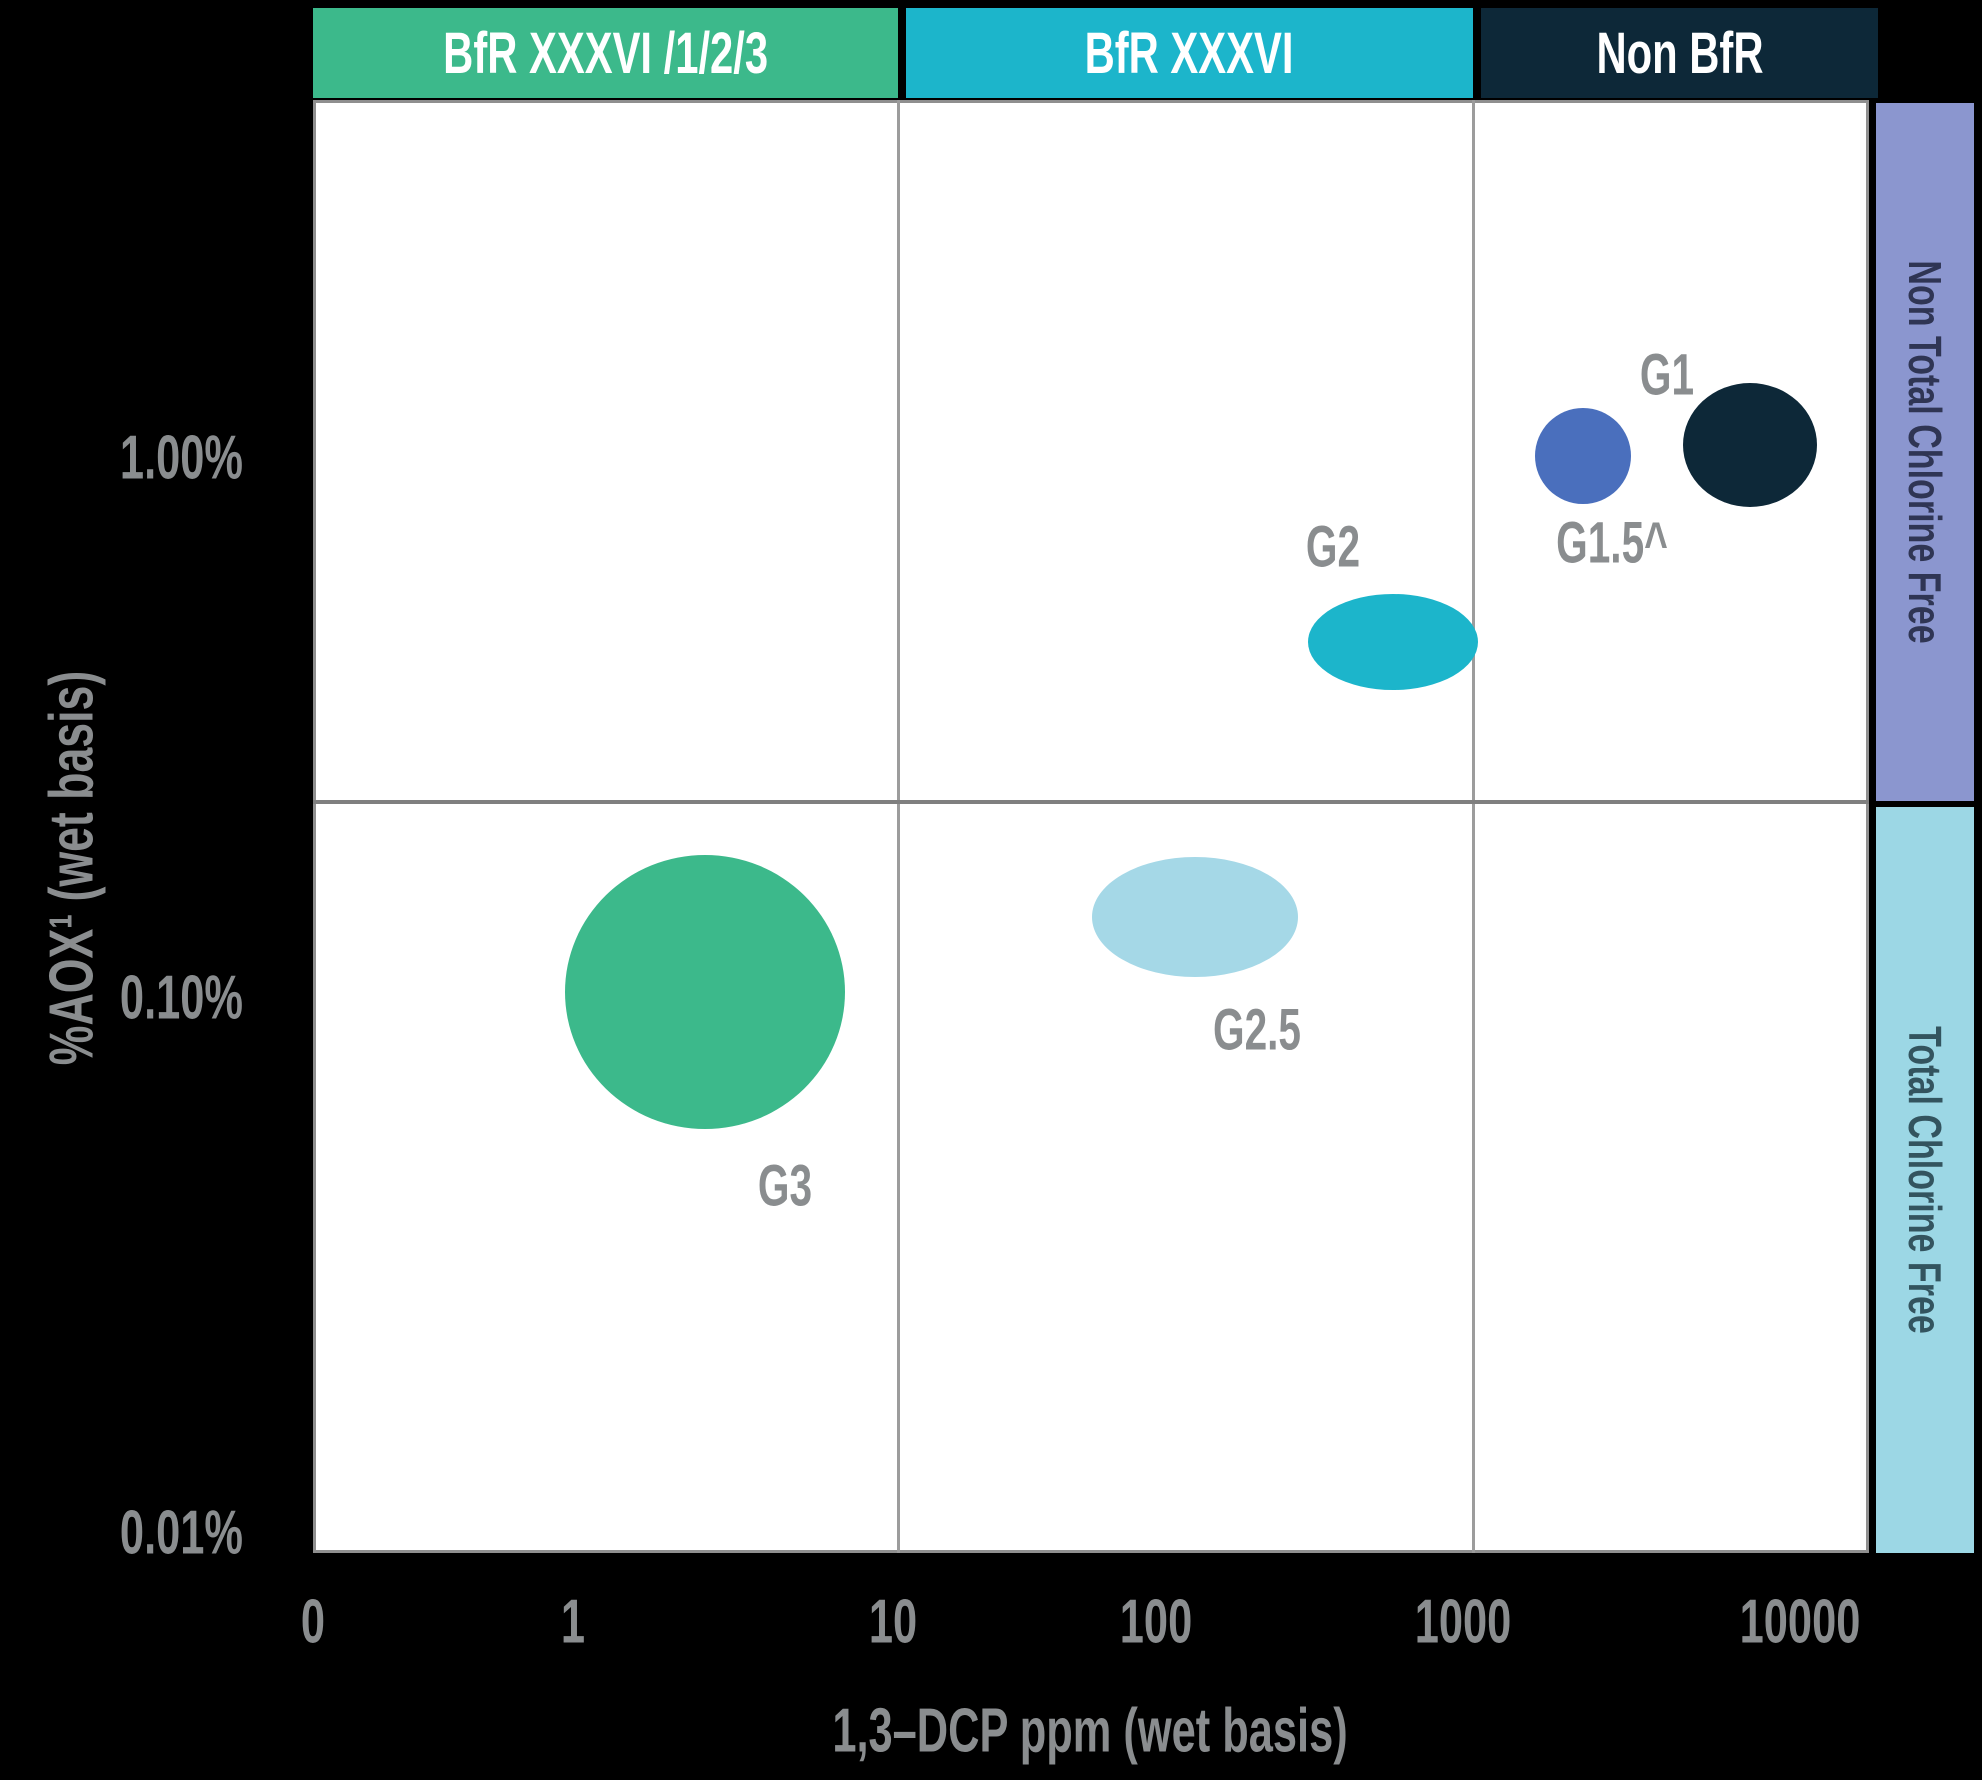 Image resolution: width=1982 pixels, height=1780 pixels. What do you see at coordinates (72, 868) in the screenshot?
I see `y-axis-title: %AOX¹ (wet basis)` at bounding box center [72, 868].